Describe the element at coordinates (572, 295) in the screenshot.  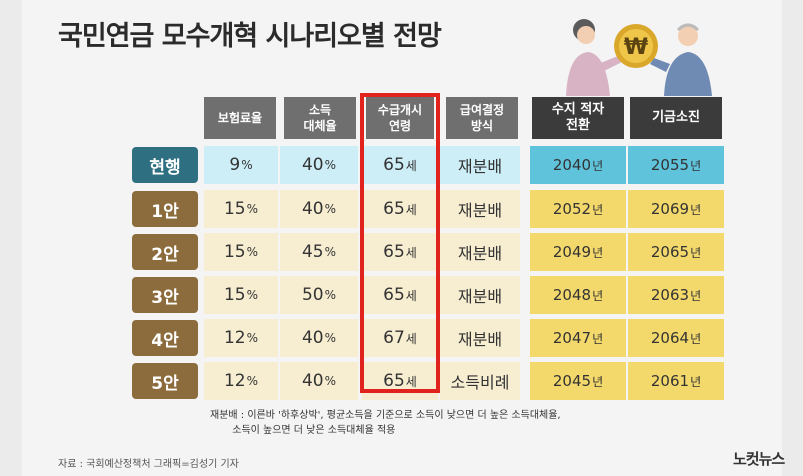
I see `cell-deficit-value: 2048` at that location.